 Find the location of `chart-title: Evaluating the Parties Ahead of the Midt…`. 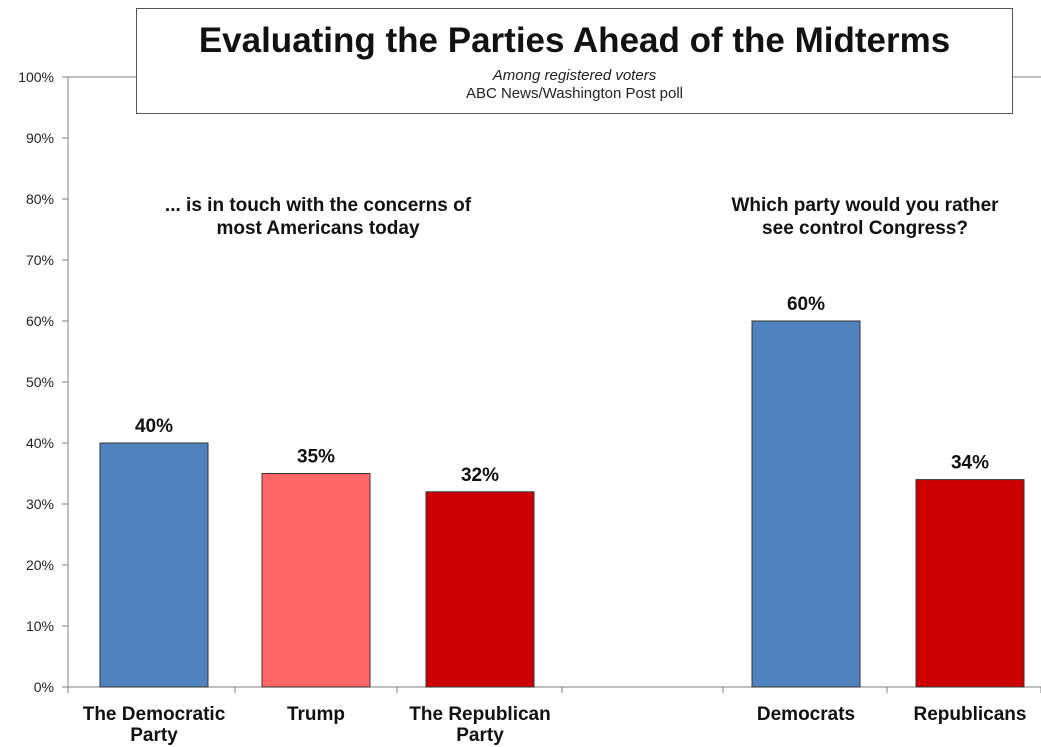

chart-title: Evaluating the Parties Ahead of the Midt… is located at coordinates (574, 40).